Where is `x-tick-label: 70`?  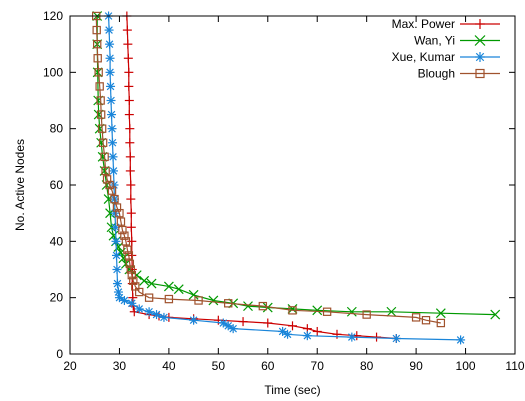
x-tick-label: 70 is located at coordinates (318, 366).